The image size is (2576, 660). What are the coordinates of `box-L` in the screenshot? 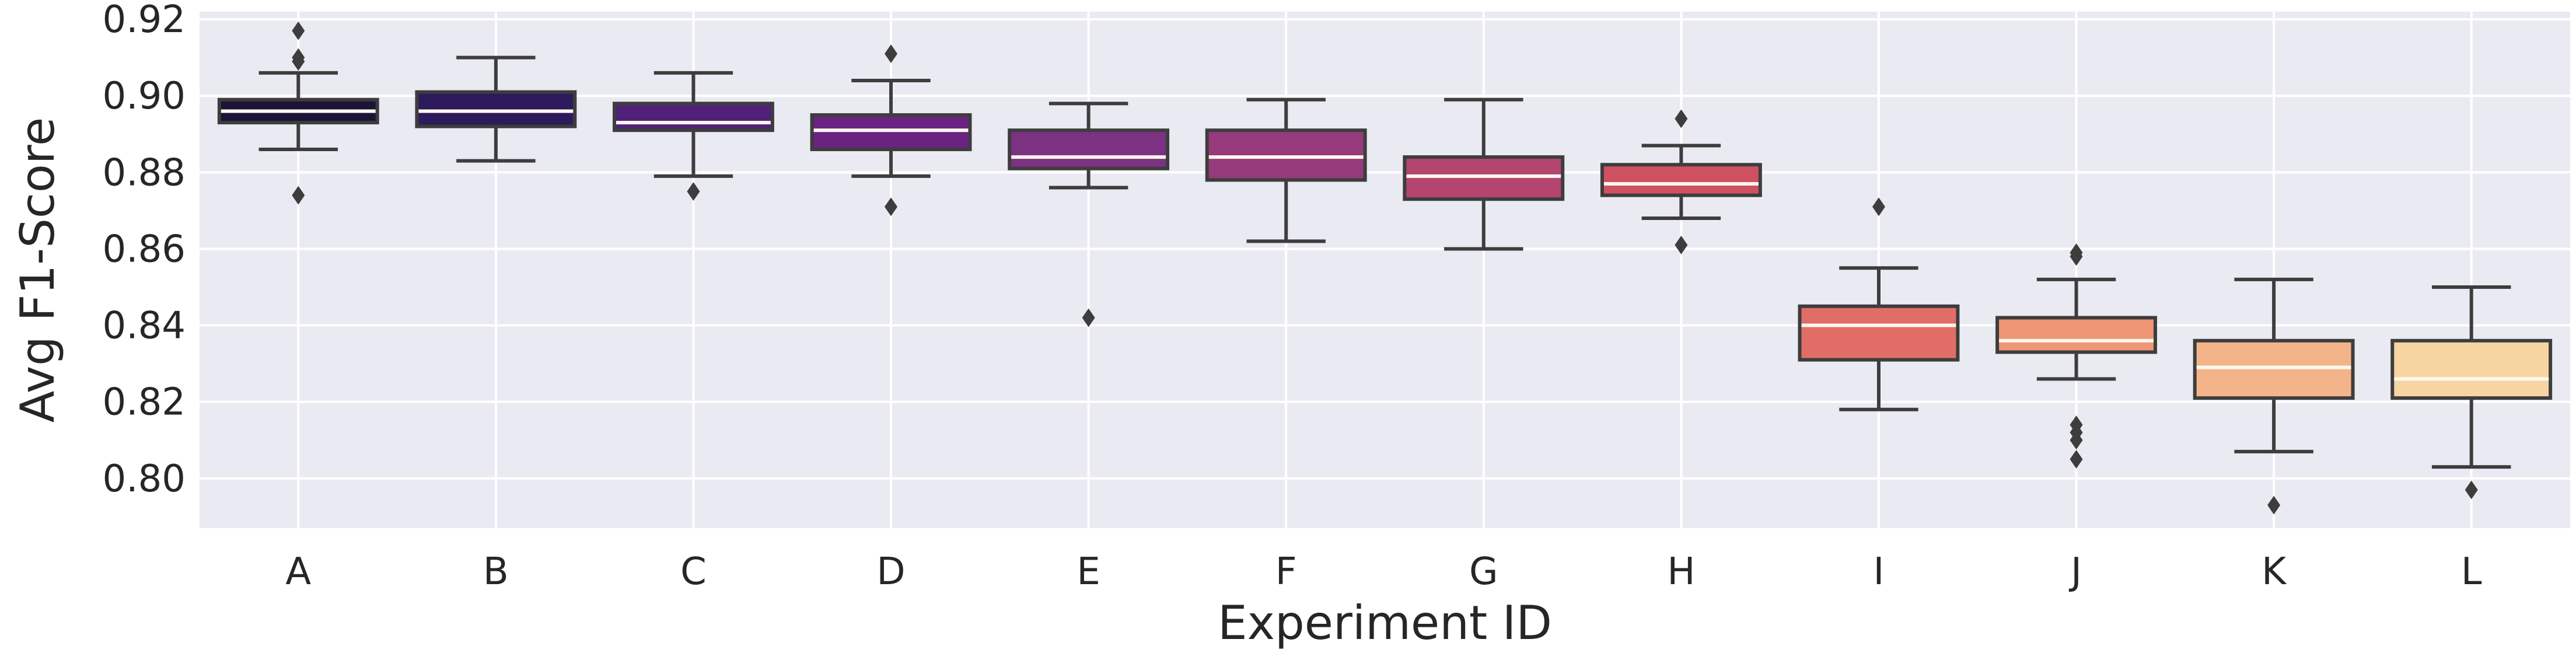 It's located at (2471, 392).